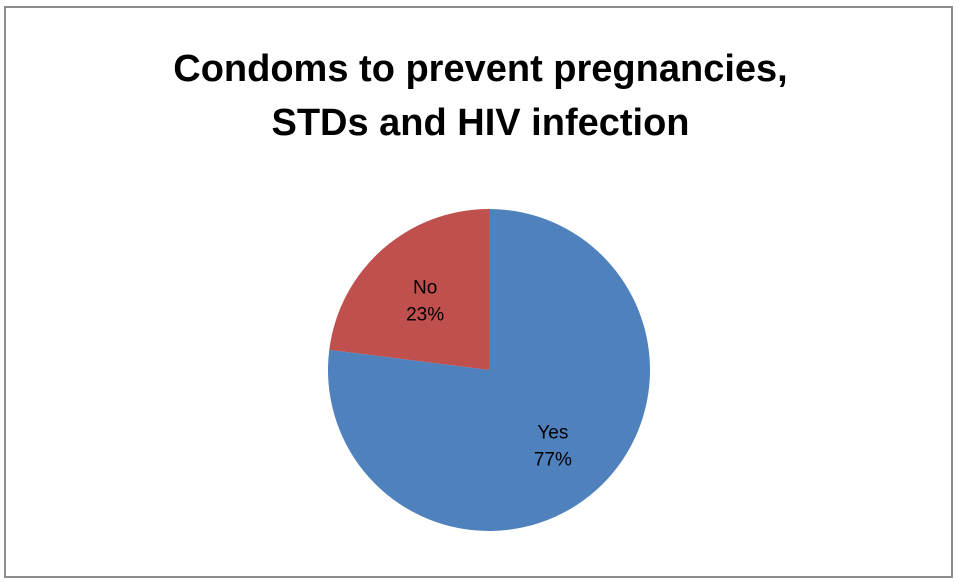  Describe the element at coordinates (552, 432) in the screenshot. I see `slice-label-yes: Yes` at that location.